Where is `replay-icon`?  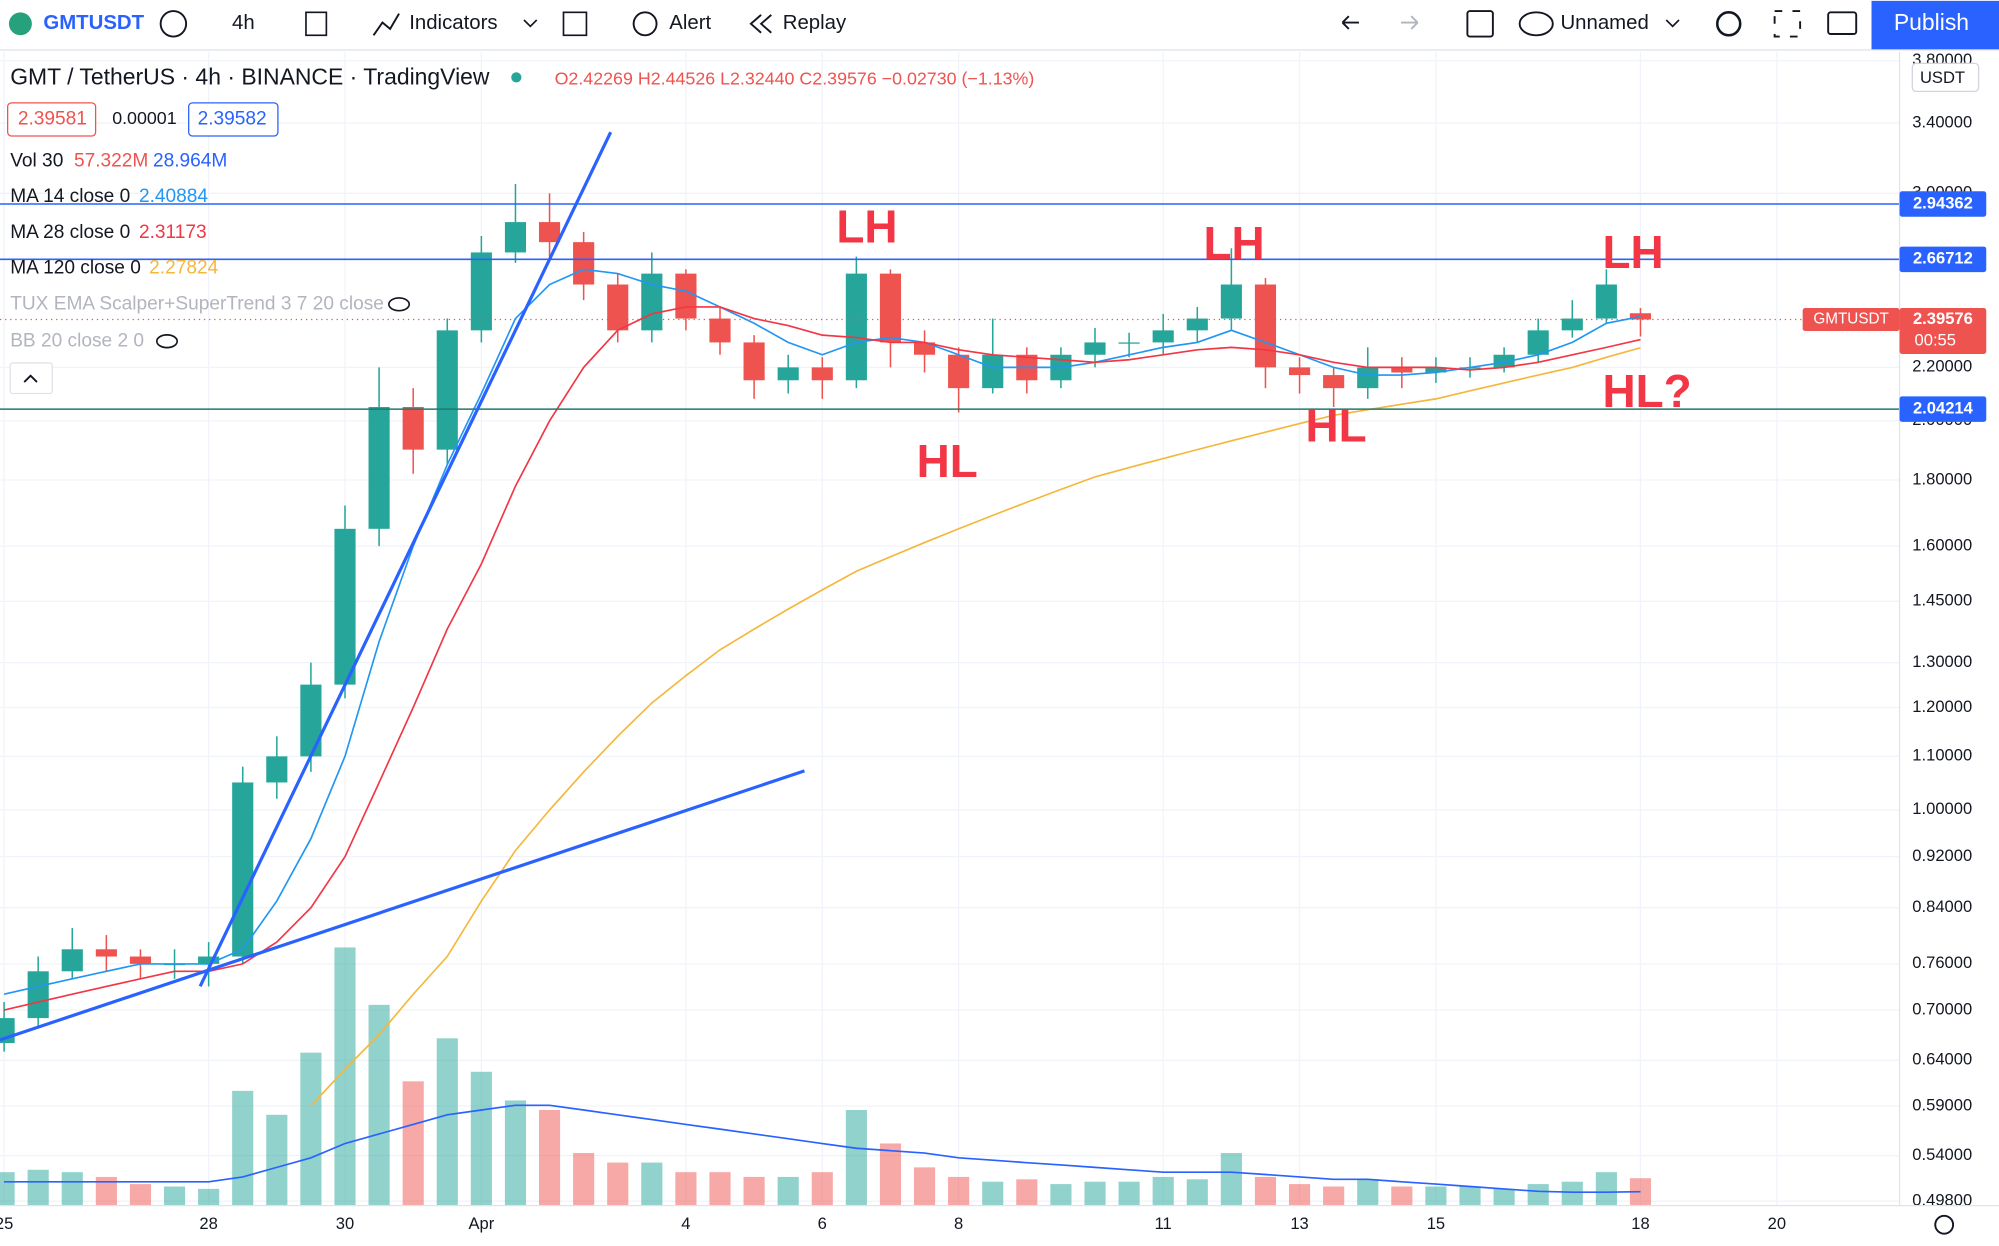
replay-icon is located at coordinates (760, 24).